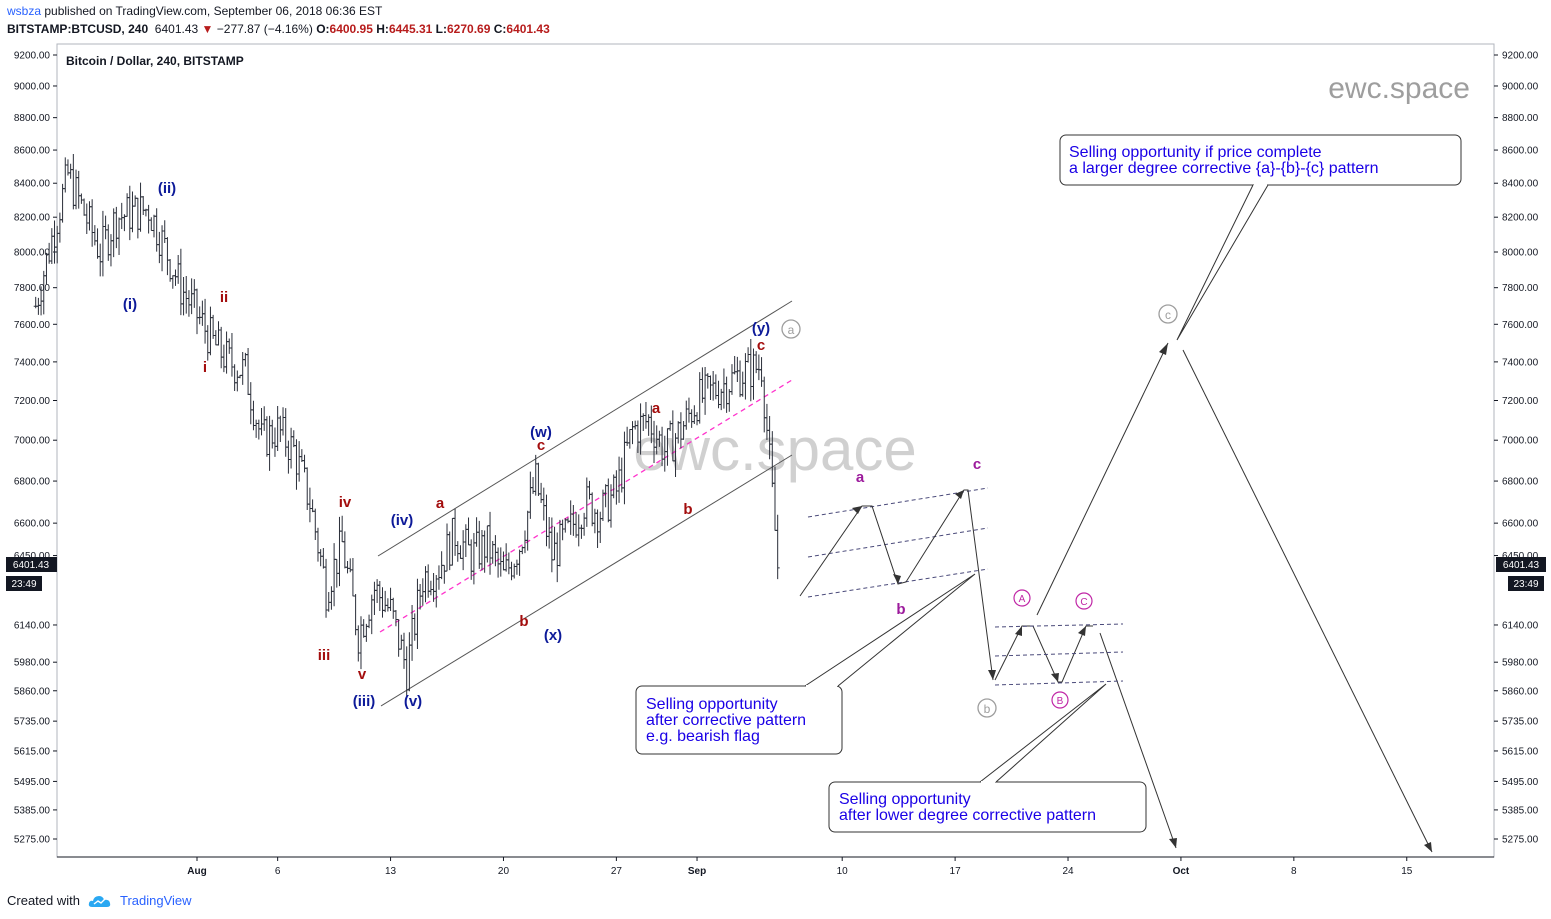 The image size is (1551, 919). Describe the element at coordinates (78, 29) in the screenshot. I see `symbol-label: BITSTAMP:BTCUSD, 240` at that location.